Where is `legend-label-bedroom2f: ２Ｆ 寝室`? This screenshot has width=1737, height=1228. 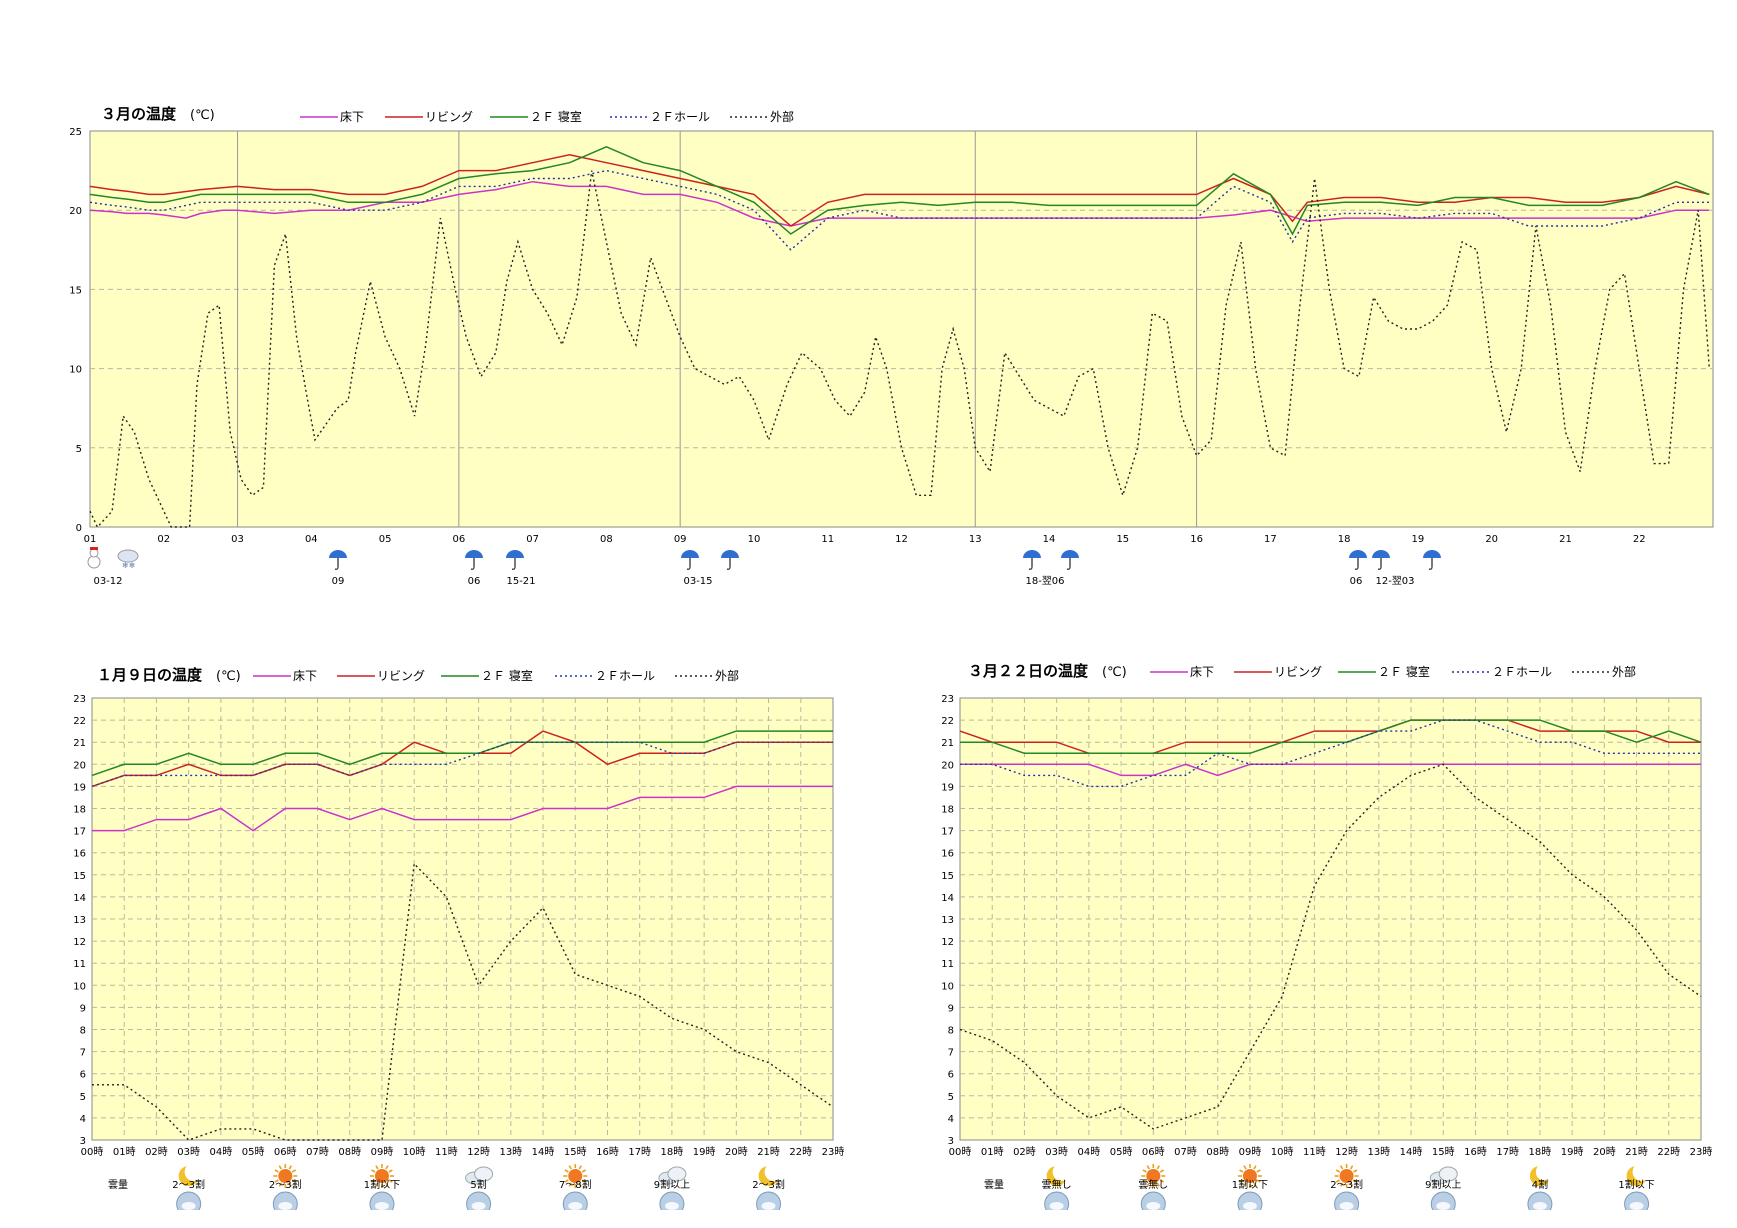
legend-label-bedroom2f: ２Ｆ 寝室 is located at coordinates (507, 675).